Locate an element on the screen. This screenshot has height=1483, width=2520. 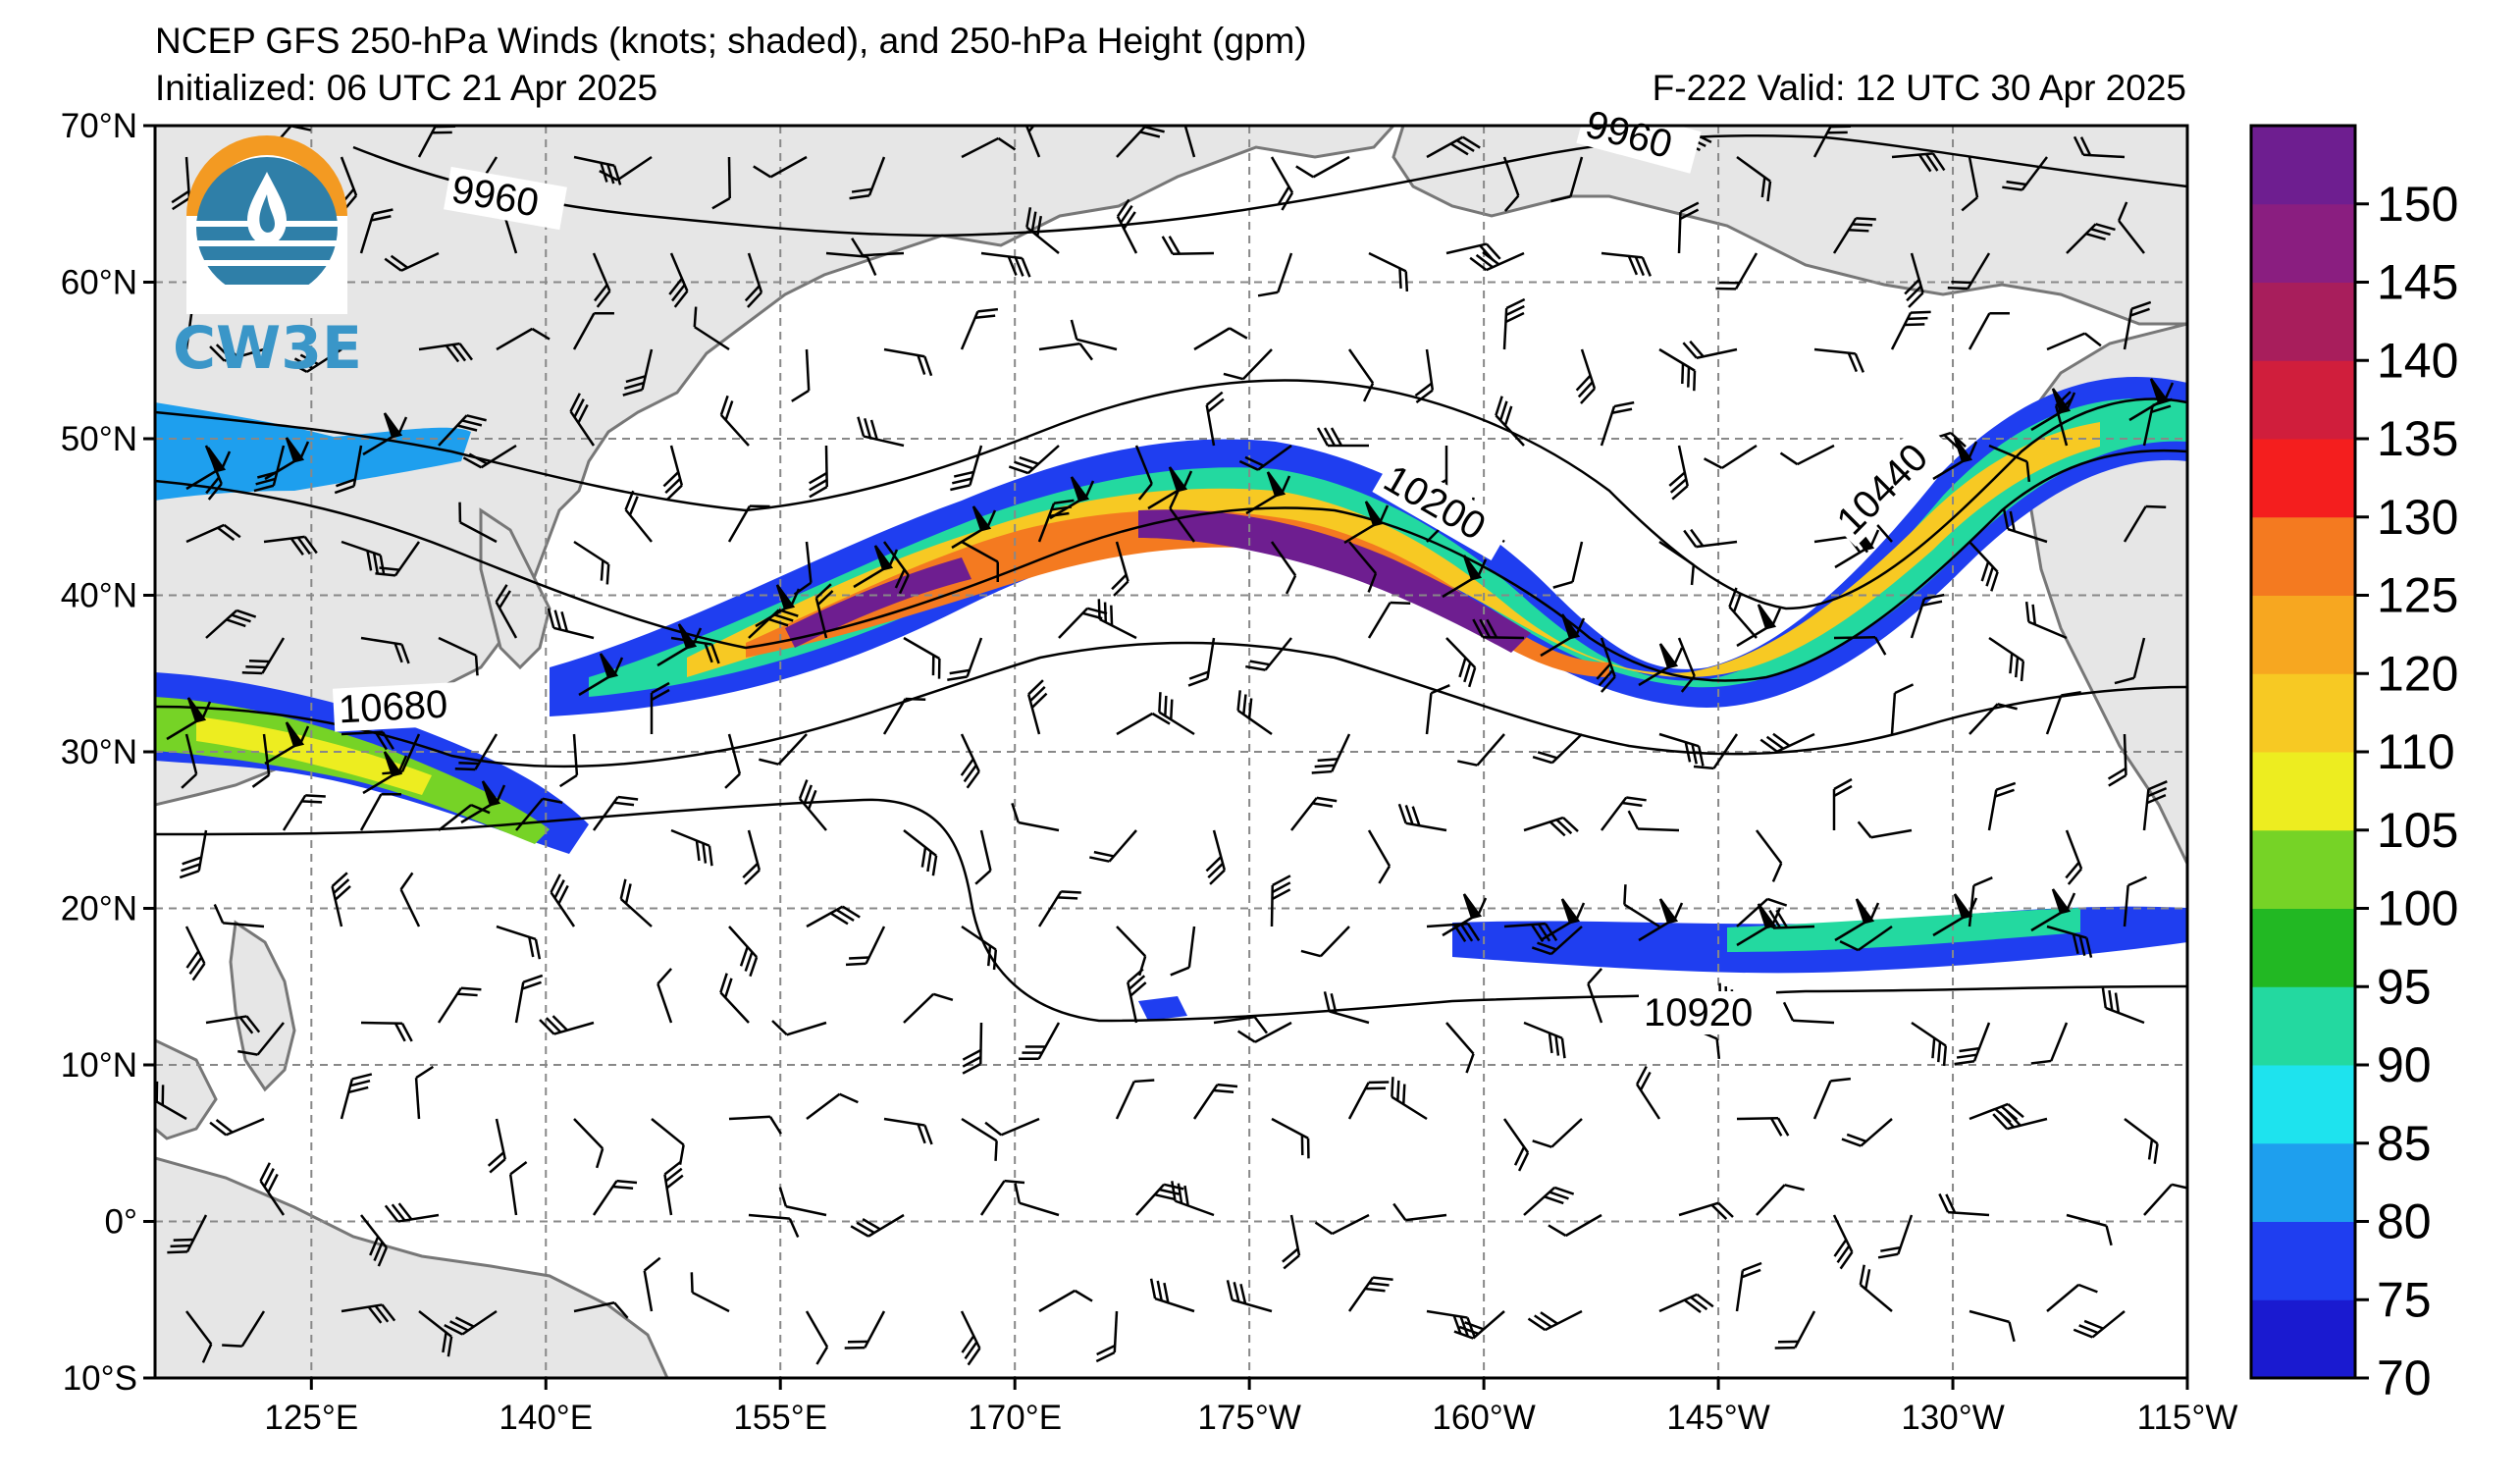
subtropical-jet-105kt is located at coordinates (314, 755).